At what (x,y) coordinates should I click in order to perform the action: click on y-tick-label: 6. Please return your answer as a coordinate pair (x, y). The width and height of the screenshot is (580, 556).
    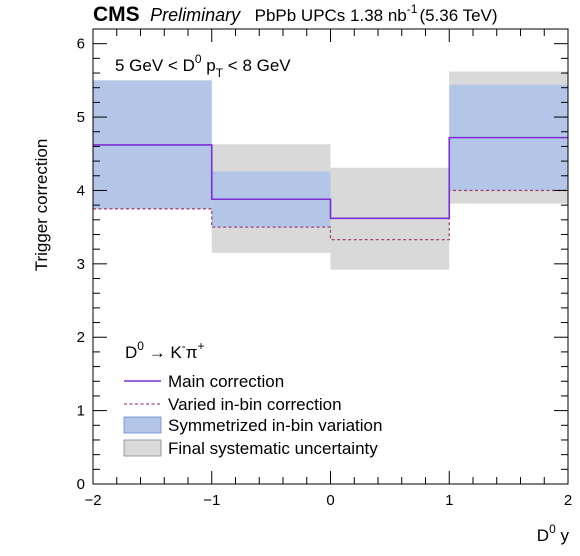
    Looking at the image, I should click on (81, 44).